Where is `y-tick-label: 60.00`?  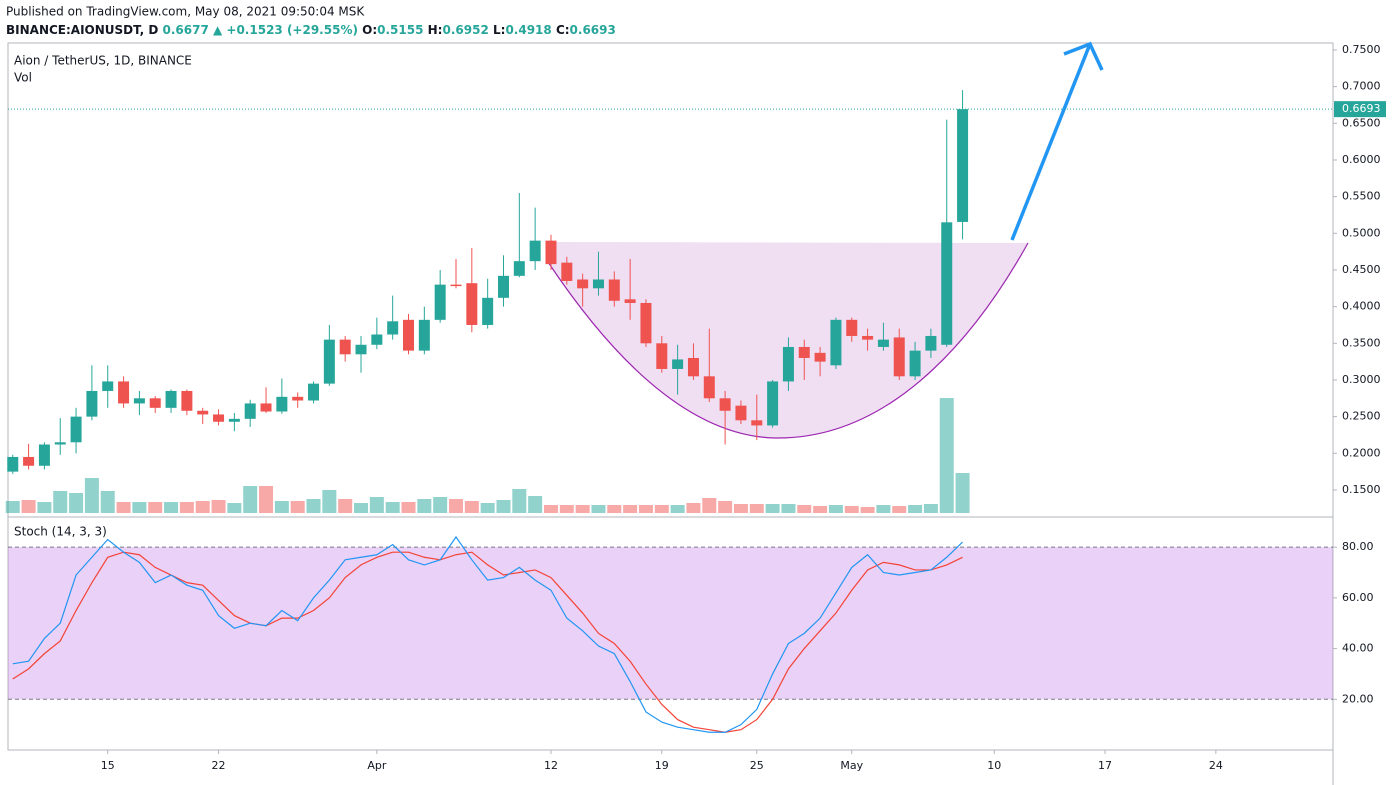
y-tick-label: 60.00 is located at coordinates (1358, 597).